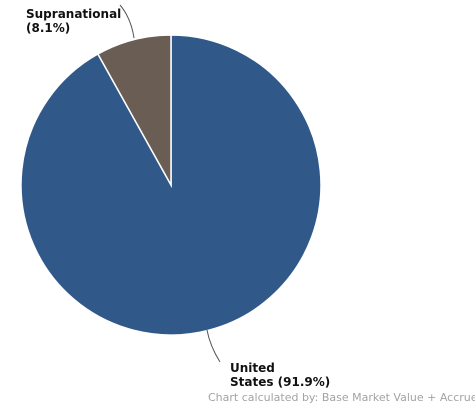  I want to click on slice-label-line: States (91.9%), so click(280, 382).